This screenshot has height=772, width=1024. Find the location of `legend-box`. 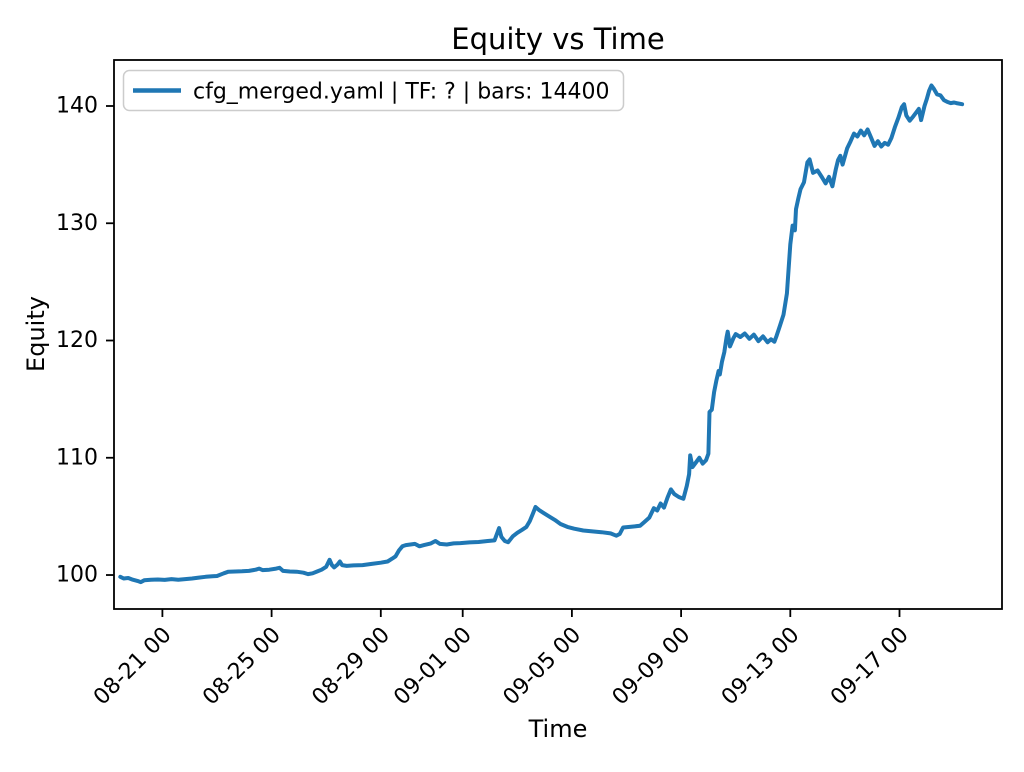

legend-box is located at coordinates (373, 90).